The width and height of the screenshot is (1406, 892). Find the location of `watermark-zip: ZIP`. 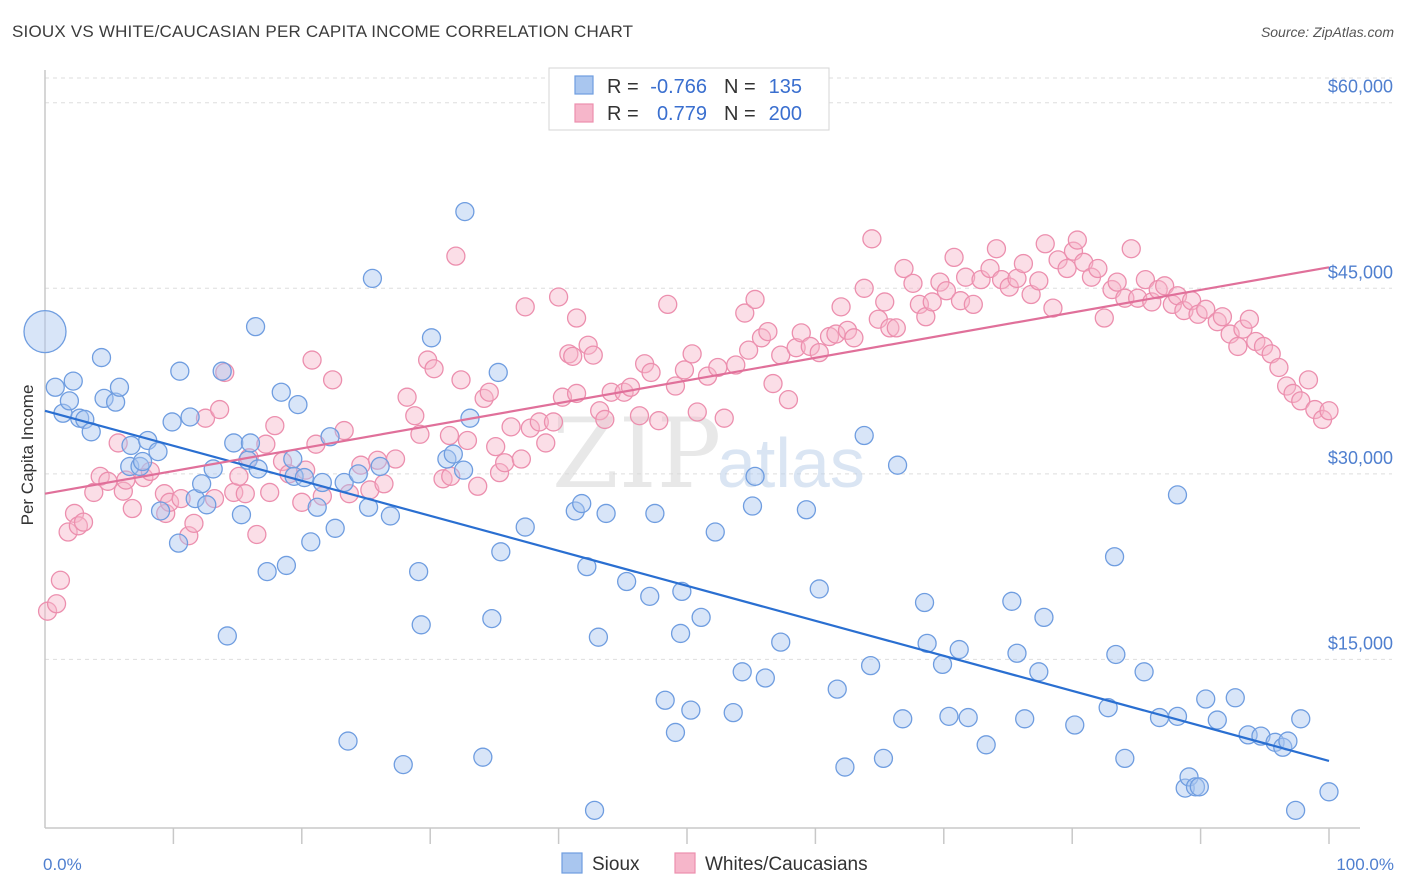

watermark-zip: ZIP is located at coordinates (636, 454).